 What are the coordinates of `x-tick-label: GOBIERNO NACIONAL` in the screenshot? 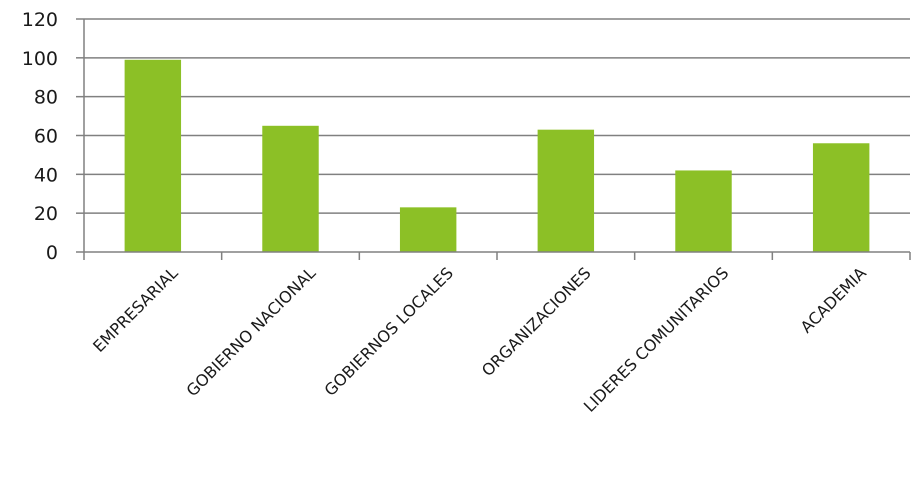 It's located at (250, 331).